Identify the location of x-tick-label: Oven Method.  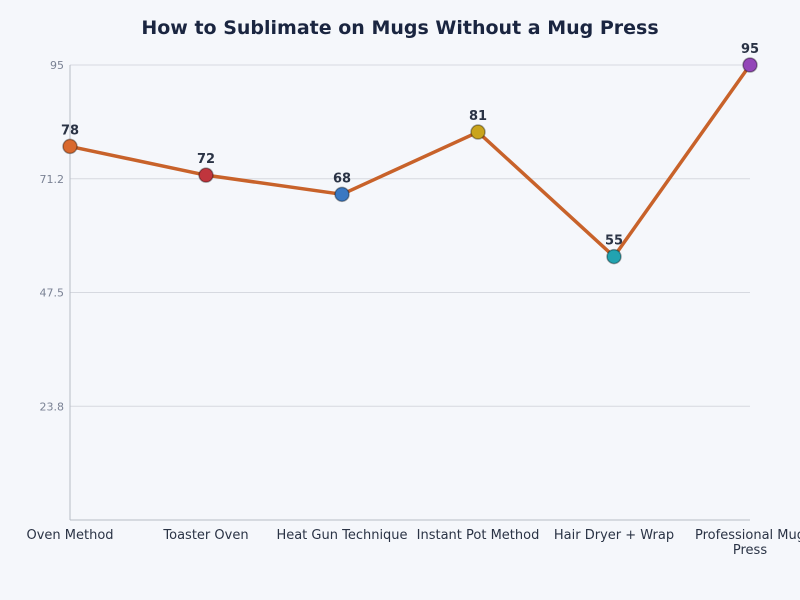
(69, 535).